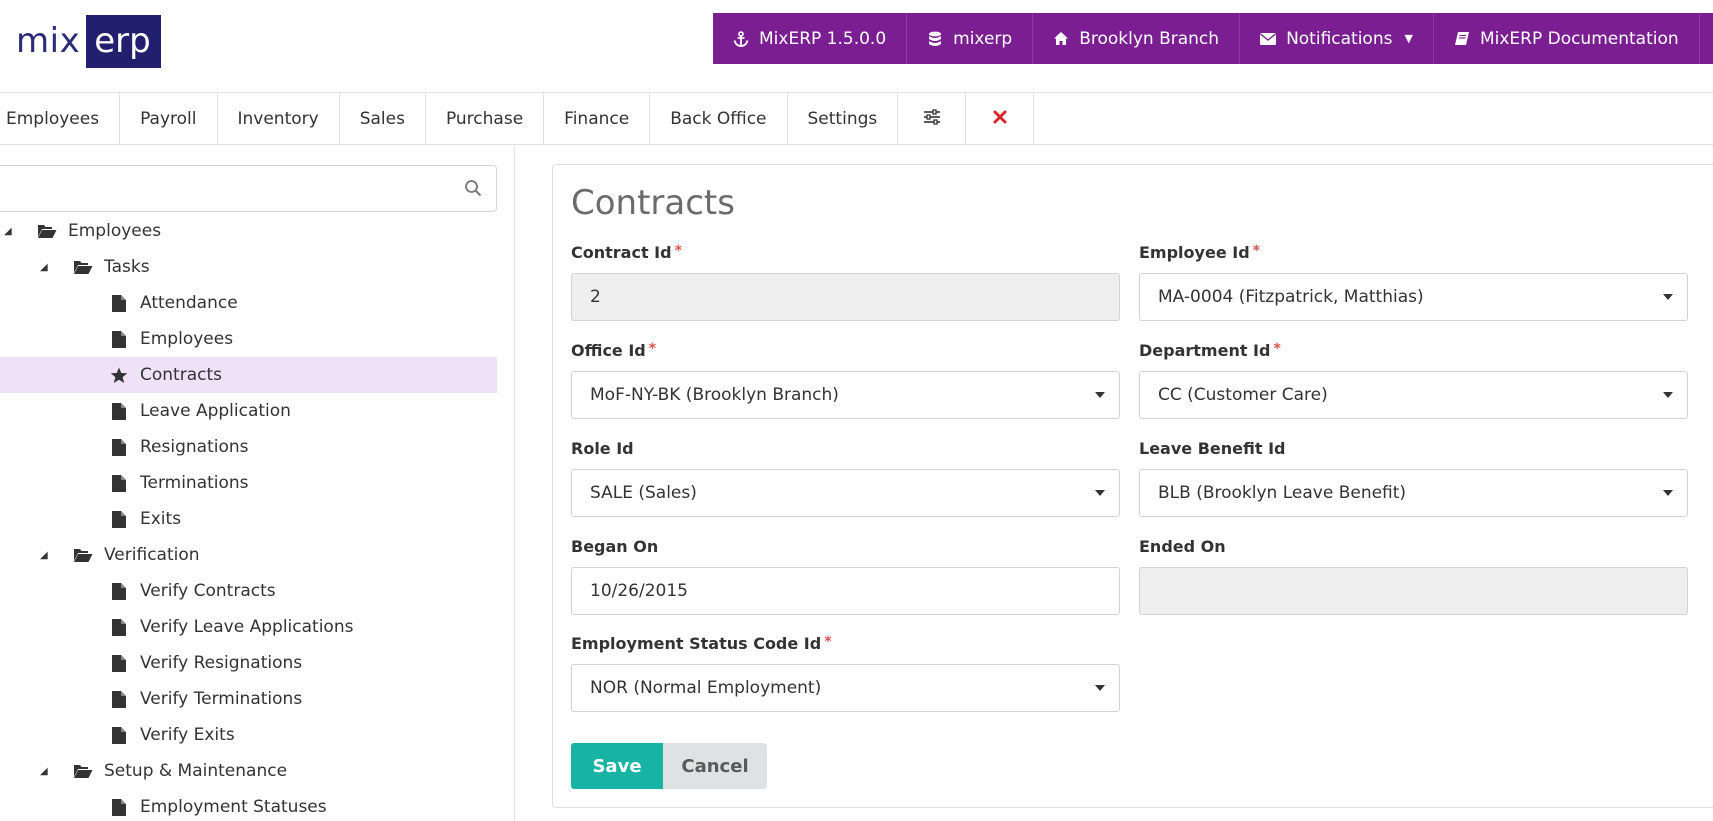 Image resolution: width=1713 pixels, height=821 pixels. Describe the element at coordinates (1199, 252) in the screenshot. I see `field-label: Employee Id *` at that location.